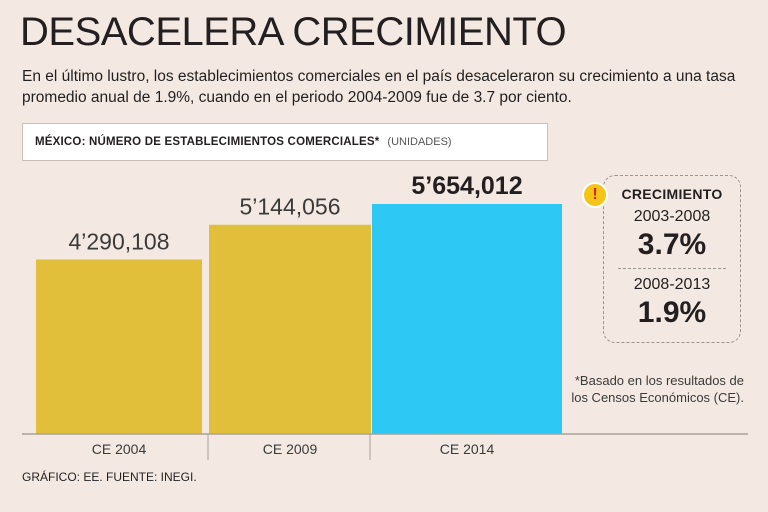 This screenshot has height=512, width=768. I want to click on exclamation-icon: !, so click(595, 195).